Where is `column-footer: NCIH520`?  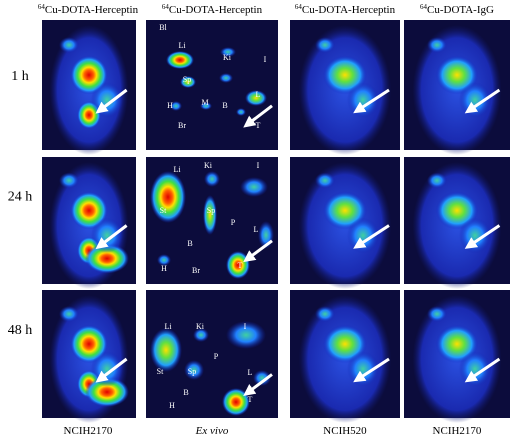 column-footer: NCIH520 is located at coordinates (345, 431).